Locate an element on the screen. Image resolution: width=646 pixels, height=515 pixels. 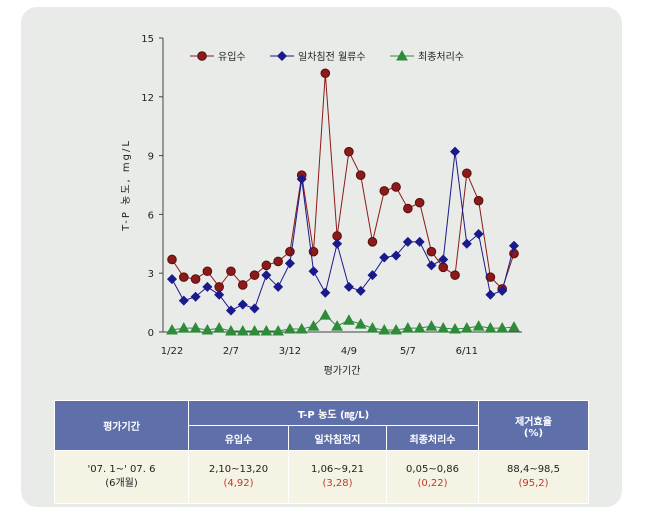
cell-period: '07. 1~' 07. 6 (6개월) is located at coordinates (121, 477).